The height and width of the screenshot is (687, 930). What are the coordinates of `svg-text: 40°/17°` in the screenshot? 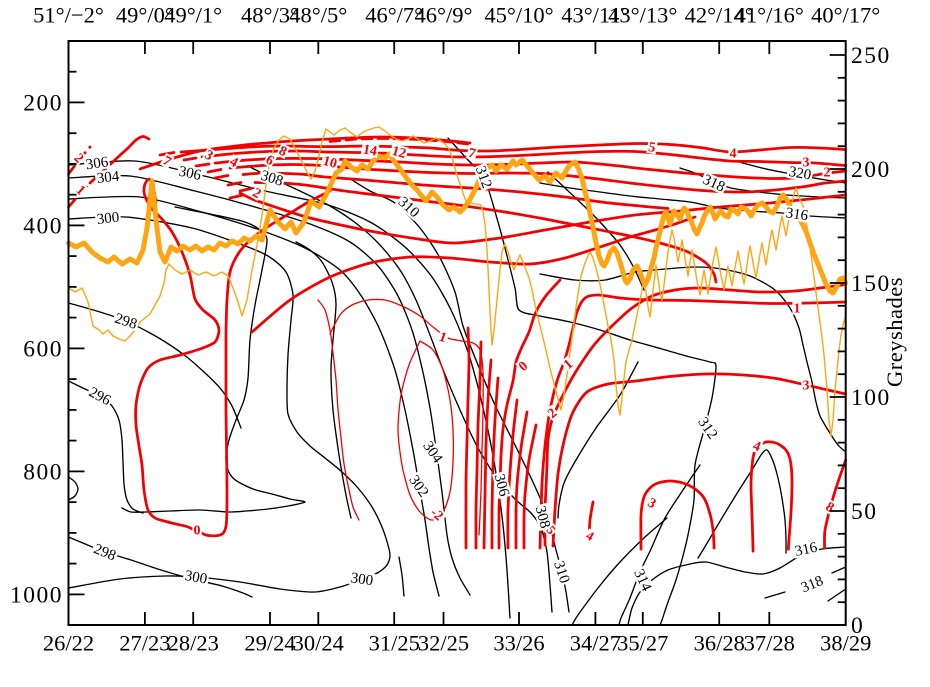 It's located at (845, 15).